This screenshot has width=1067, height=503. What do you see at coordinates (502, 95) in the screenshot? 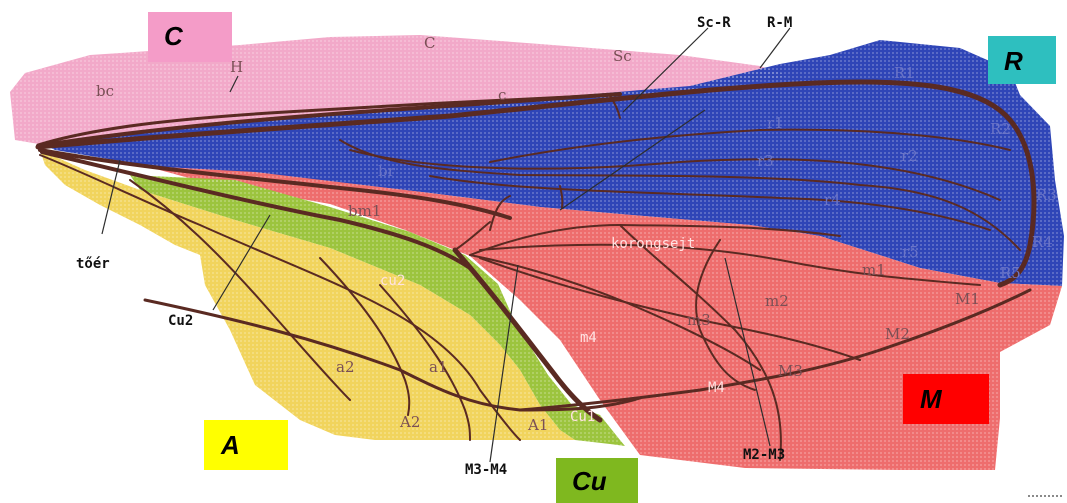
I see `label-c: c` at bounding box center [502, 95].